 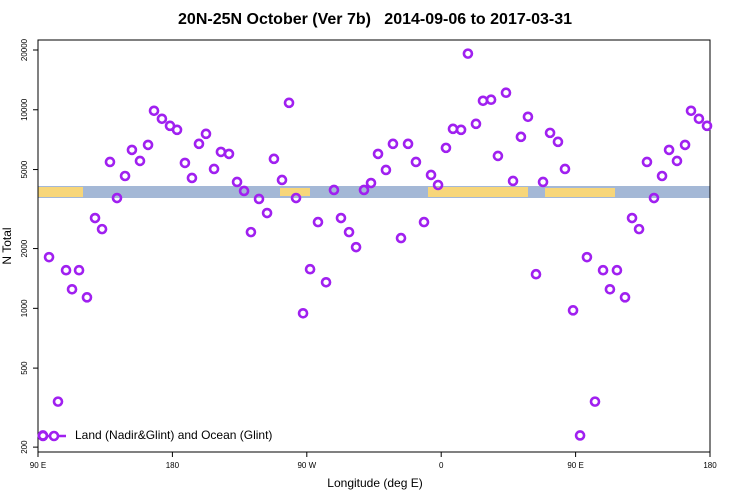 I want to click on y-axis-label: N Total, so click(x=7, y=245).